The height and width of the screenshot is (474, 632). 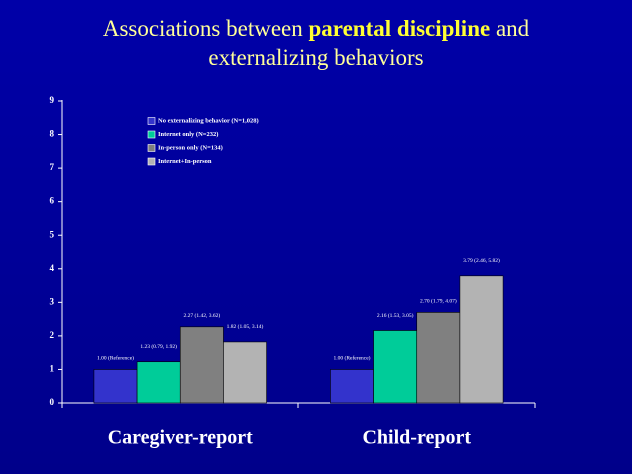 What do you see at coordinates (481, 260) in the screenshot?
I see `value-label: 3.79 (2.46, 5.82)` at bounding box center [481, 260].